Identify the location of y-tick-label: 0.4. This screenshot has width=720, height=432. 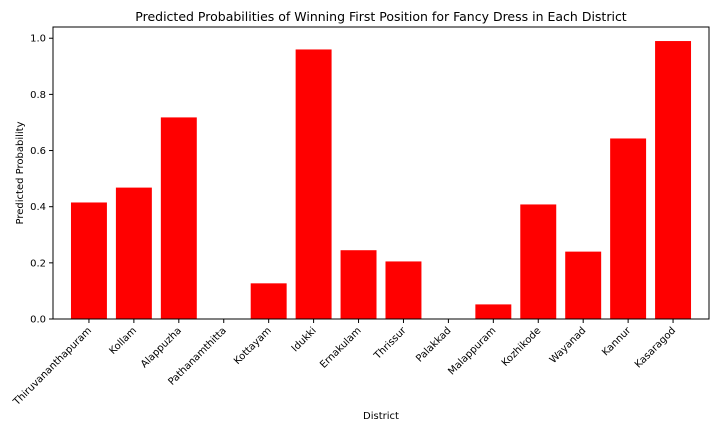
(38, 207).